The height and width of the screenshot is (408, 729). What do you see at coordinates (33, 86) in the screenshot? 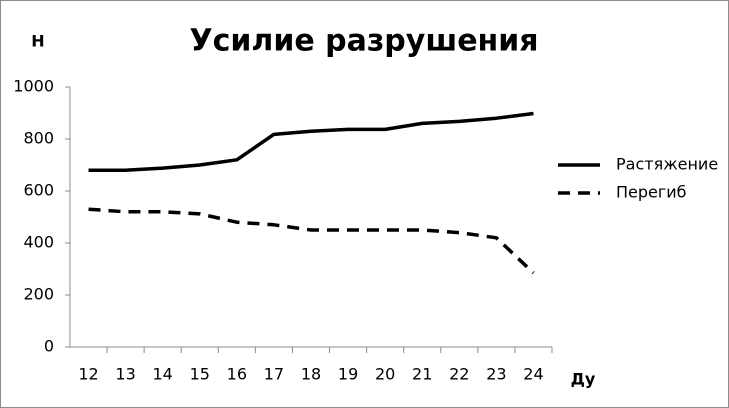
I see `y-tick-label: 1000` at bounding box center [33, 86].